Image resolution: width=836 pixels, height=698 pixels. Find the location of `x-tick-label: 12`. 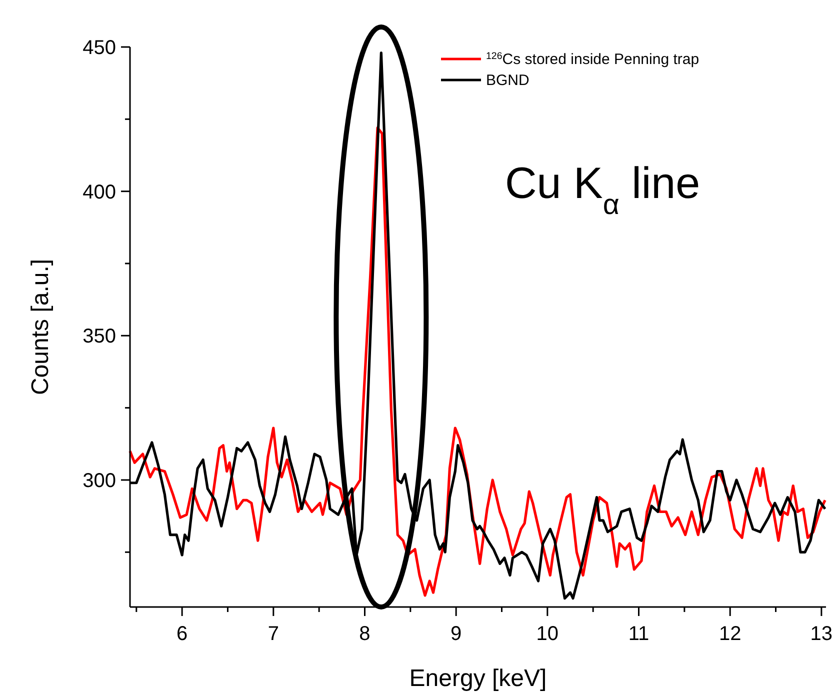

x-tick-label: 12 is located at coordinates (730, 634).